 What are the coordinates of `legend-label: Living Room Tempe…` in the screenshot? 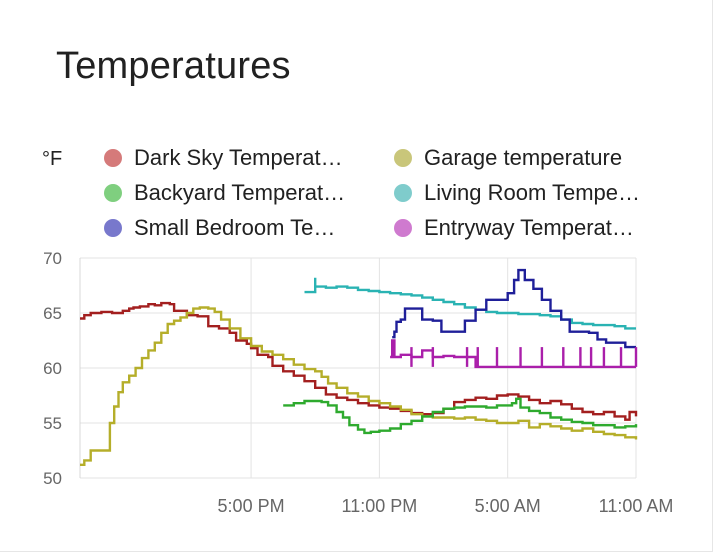 It's located at (532, 192).